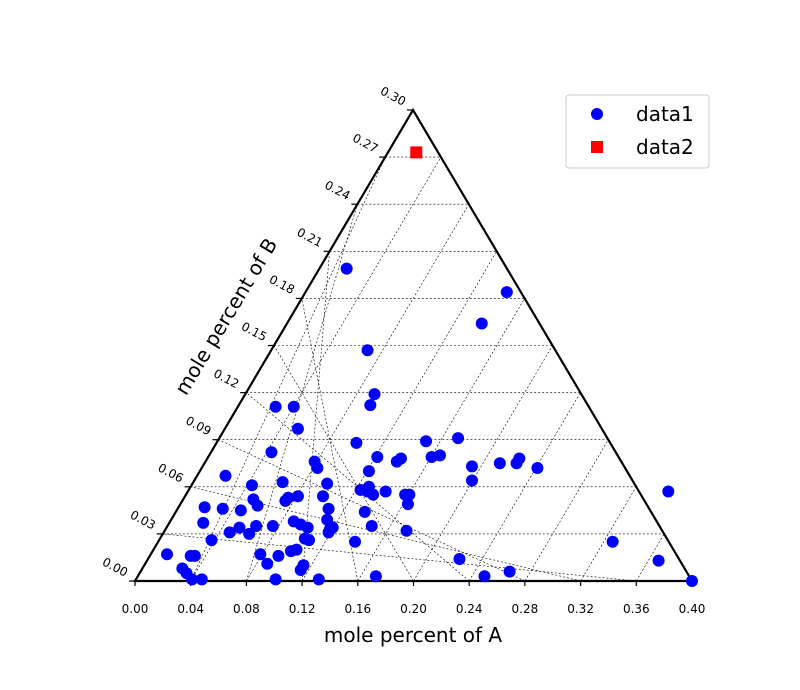 The width and height of the screenshot is (800, 690). I want to click on b-tick-label: 0.03, so click(143, 520).